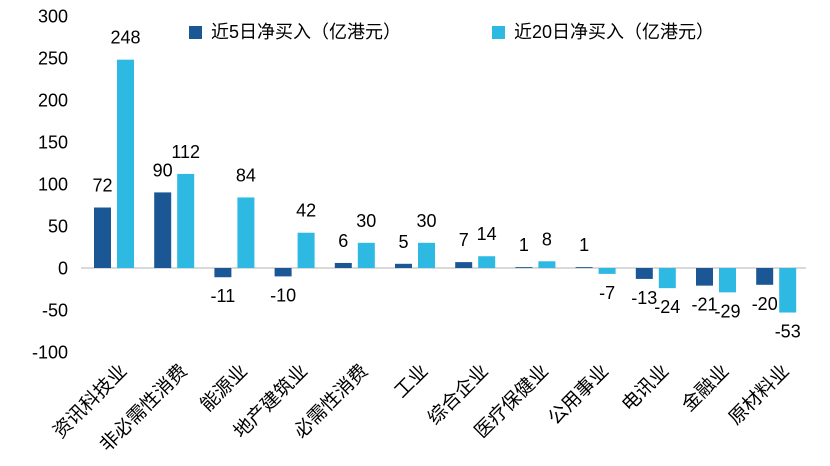 Image resolution: width=830 pixels, height=466 pixels. I want to click on data-label: 248, so click(125, 38).